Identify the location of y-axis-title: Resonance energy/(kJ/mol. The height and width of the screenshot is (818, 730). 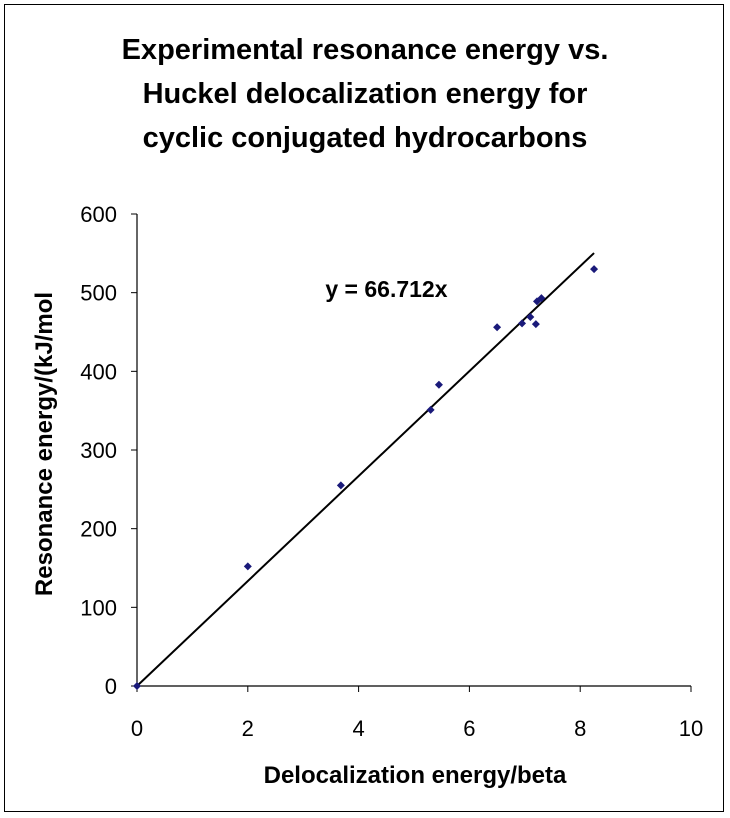
(44, 444).